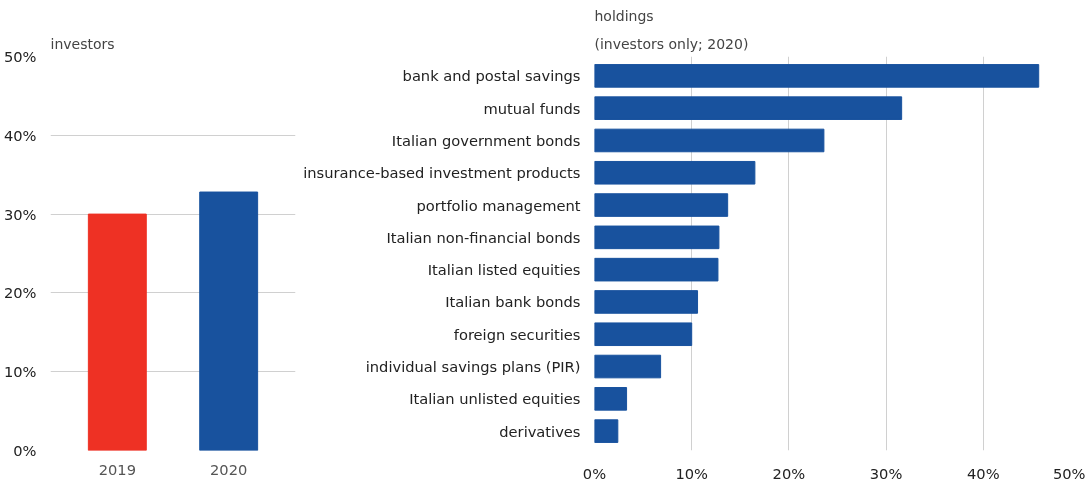 The height and width of the screenshot is (488, 1091). What do you see at coordinates (442, 173) in the screenshot?
I see `y-tick-label: insurance-based investment products` at bounding box center [442, 173].